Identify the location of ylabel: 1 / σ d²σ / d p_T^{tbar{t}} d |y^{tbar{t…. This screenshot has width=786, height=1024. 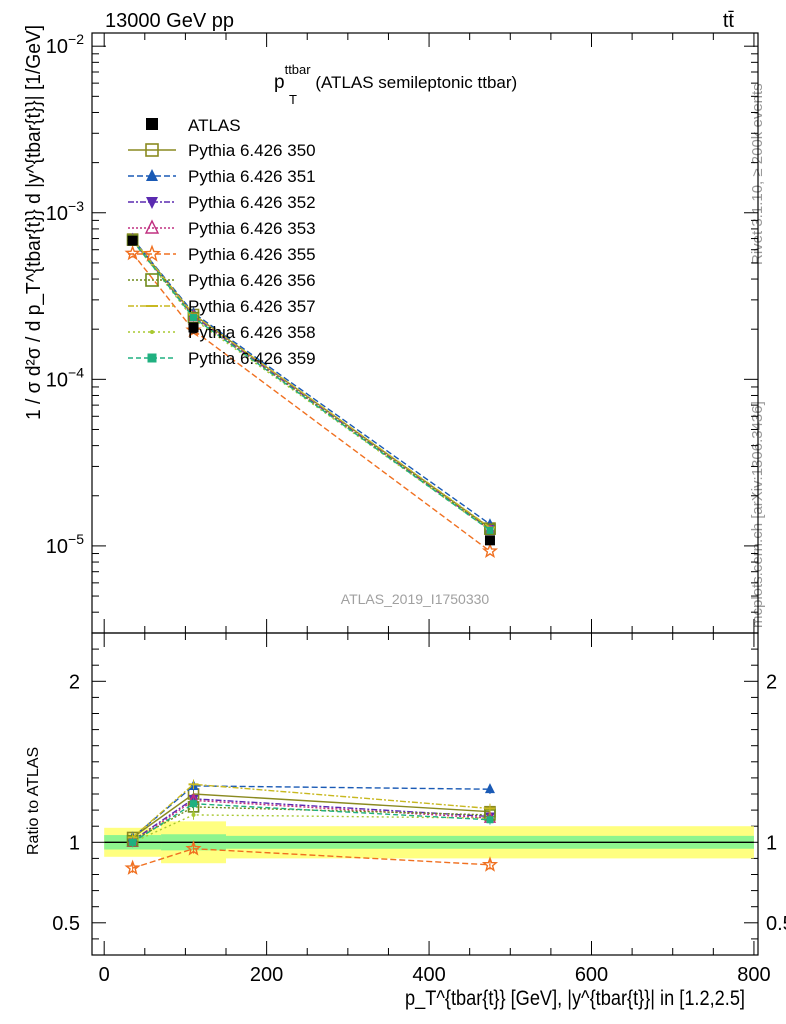
(34, 222).